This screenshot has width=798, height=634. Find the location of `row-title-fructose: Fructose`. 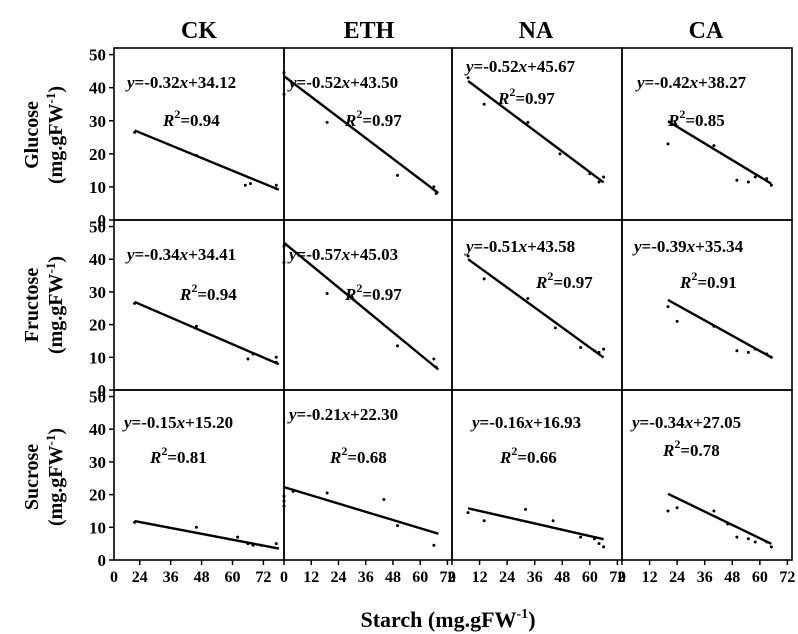

row-title-fructose: Fructose is located at coordinates (32, 305).